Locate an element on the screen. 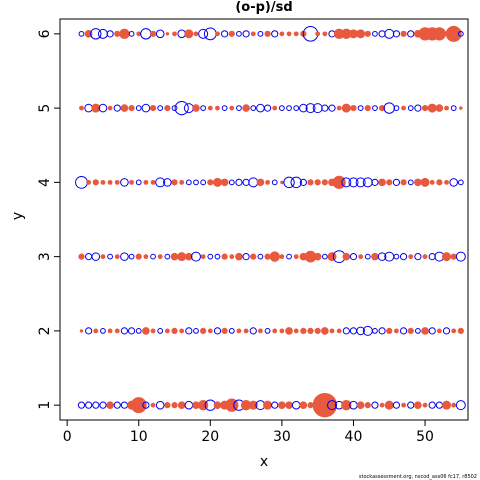  y-tick-label: 5 is located at coordinates (45, 108).